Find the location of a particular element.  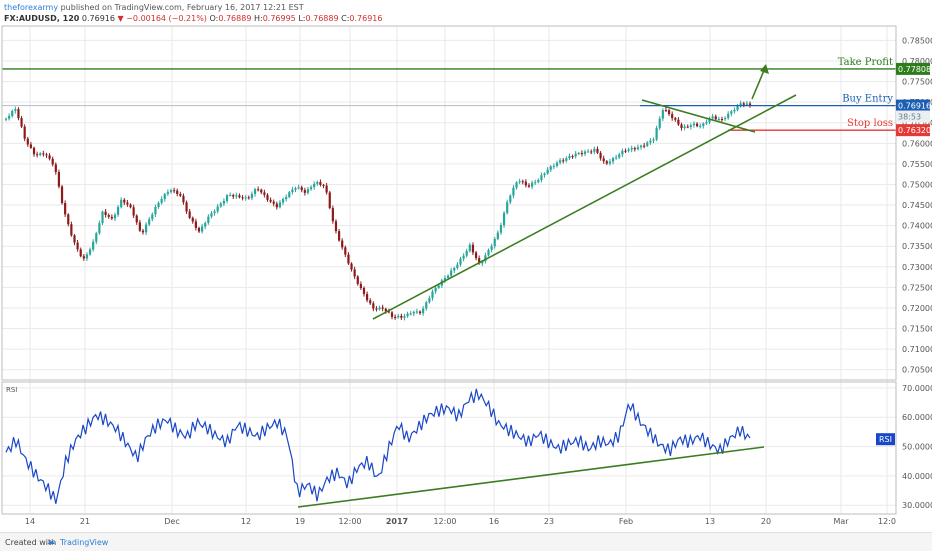

publisher-name: theforexarmy is located at coordinates (31, 7).